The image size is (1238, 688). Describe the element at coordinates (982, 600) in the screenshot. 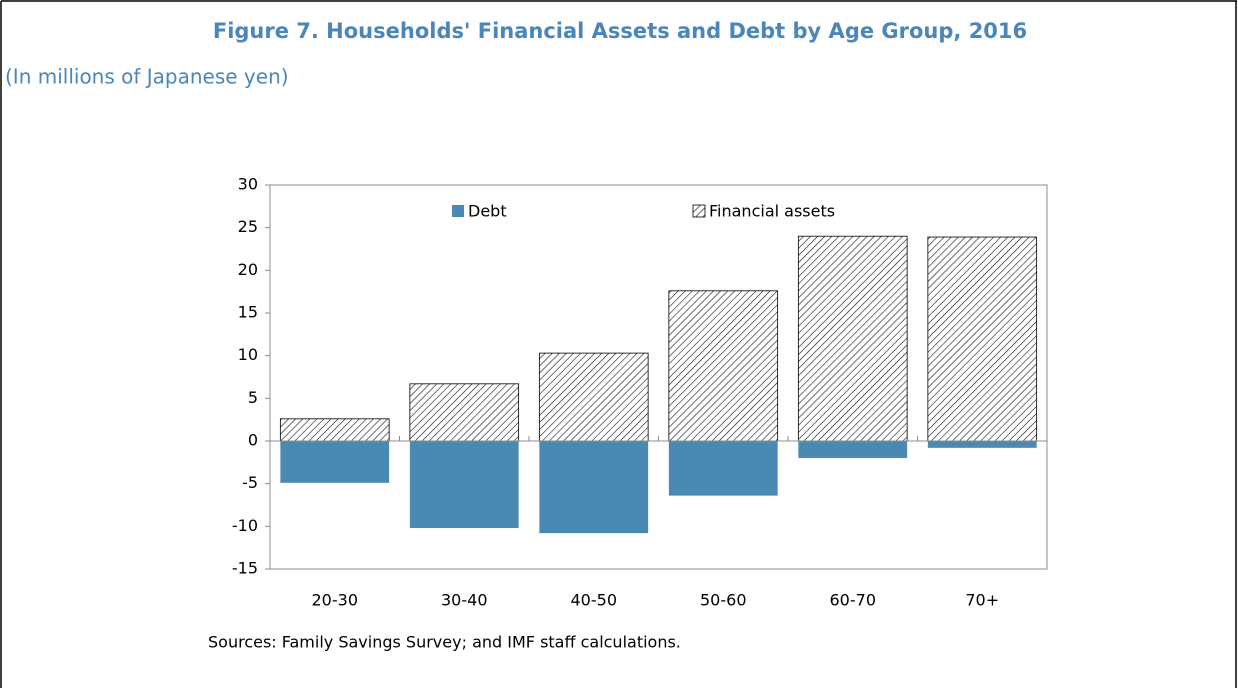

I see `x-tick-label: 70+` at that location.